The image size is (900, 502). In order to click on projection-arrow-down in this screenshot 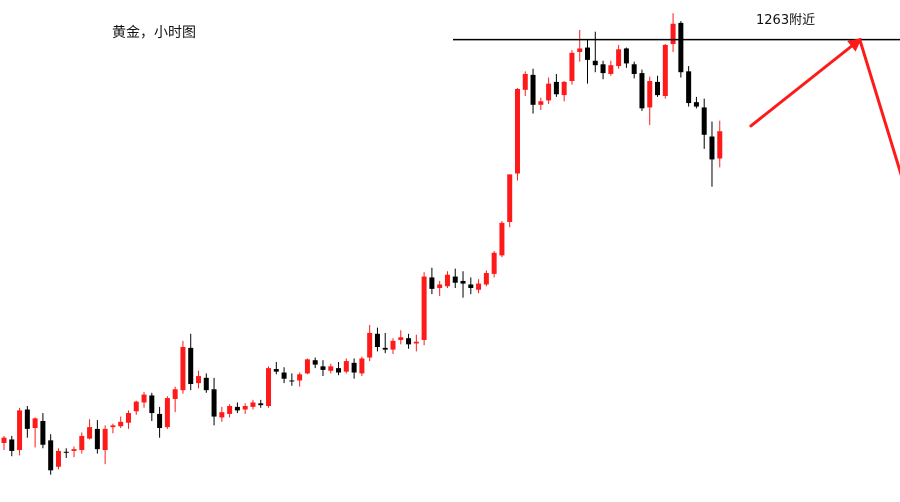, I will do `click(879, 107)`.